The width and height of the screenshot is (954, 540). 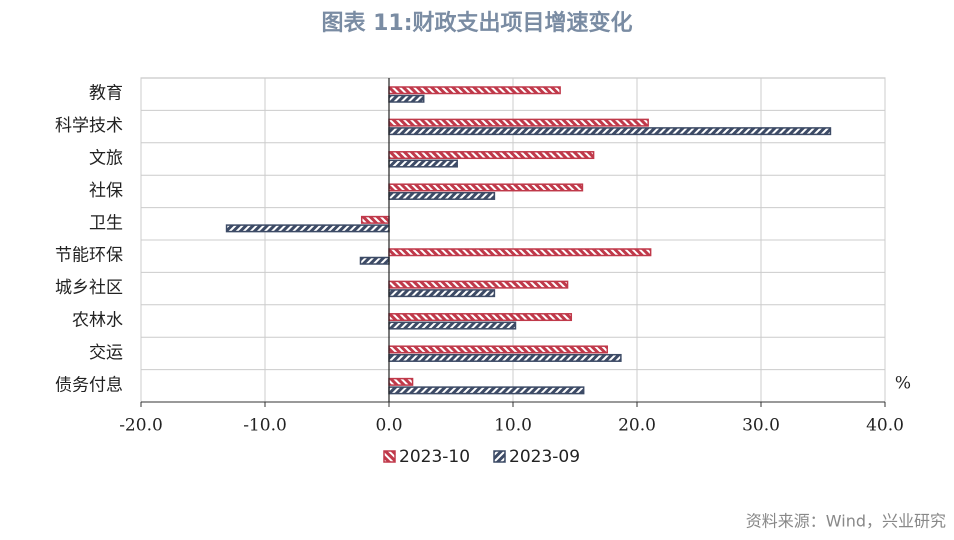 I want to click on legend-label: 2023-09, so click(x=544, y=457).